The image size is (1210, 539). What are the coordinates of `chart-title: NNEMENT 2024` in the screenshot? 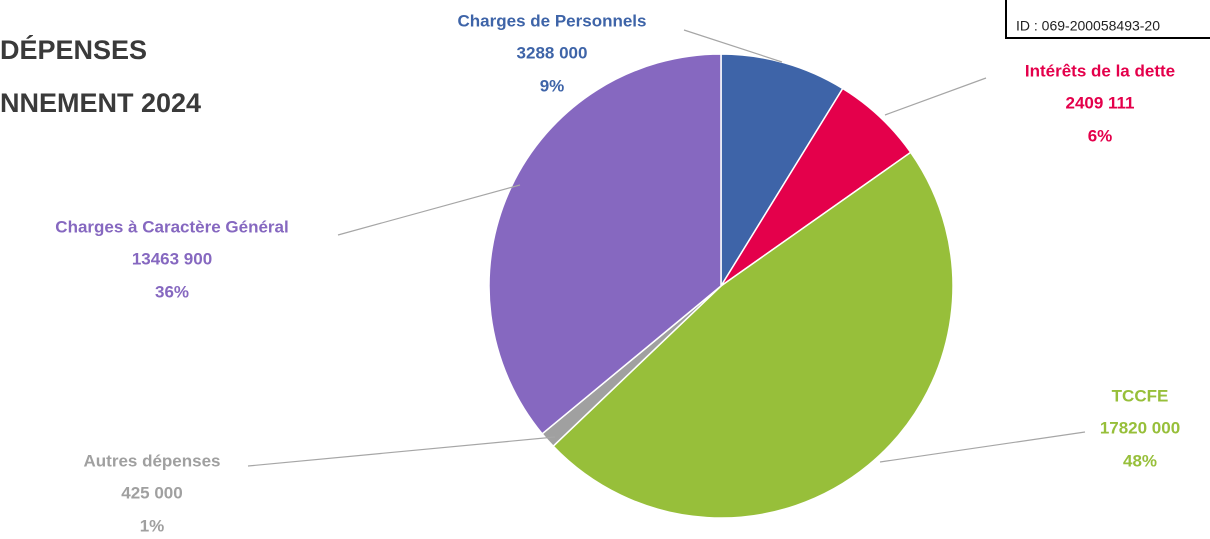 It's located at (100, 103).